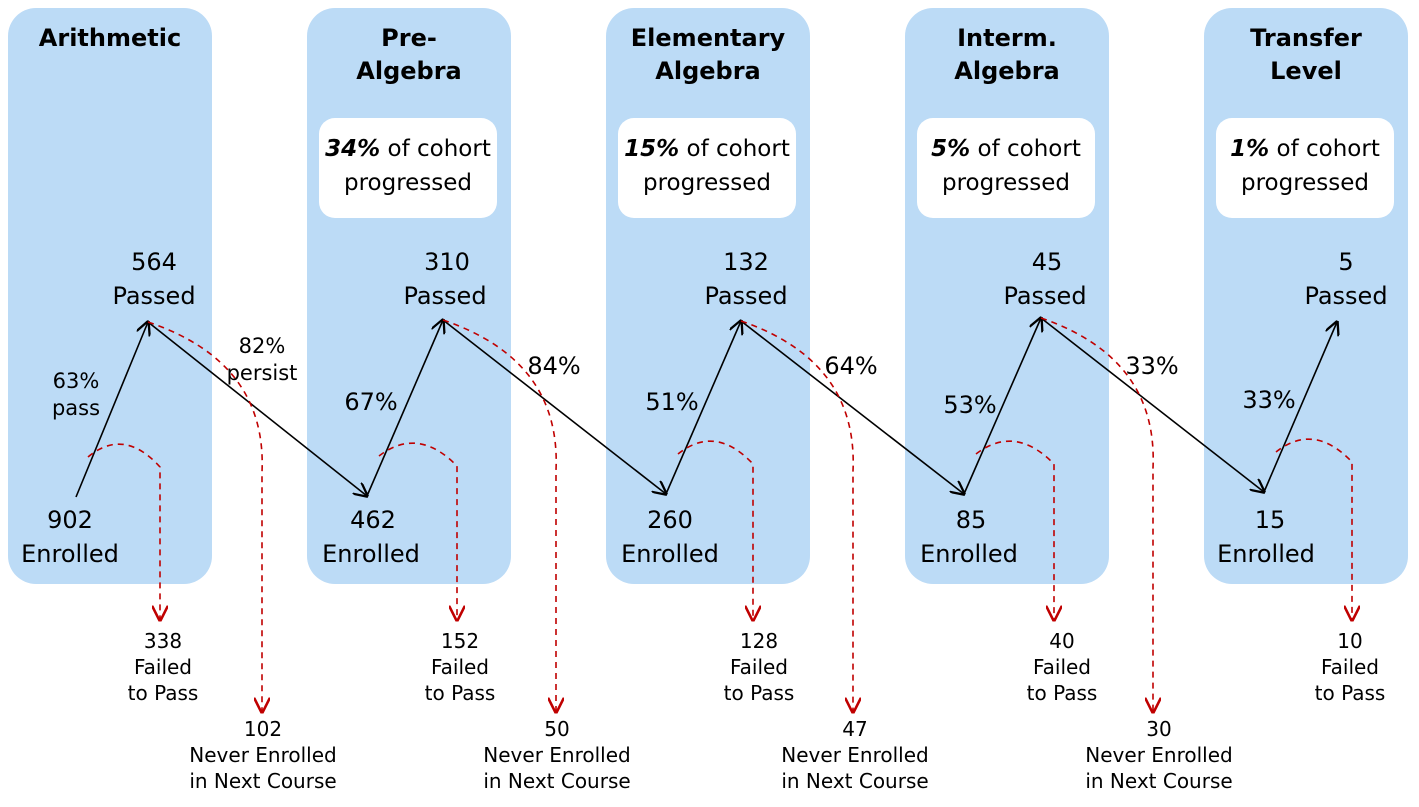  I want to click on persist-label: 82% persist, so click(262, 359).